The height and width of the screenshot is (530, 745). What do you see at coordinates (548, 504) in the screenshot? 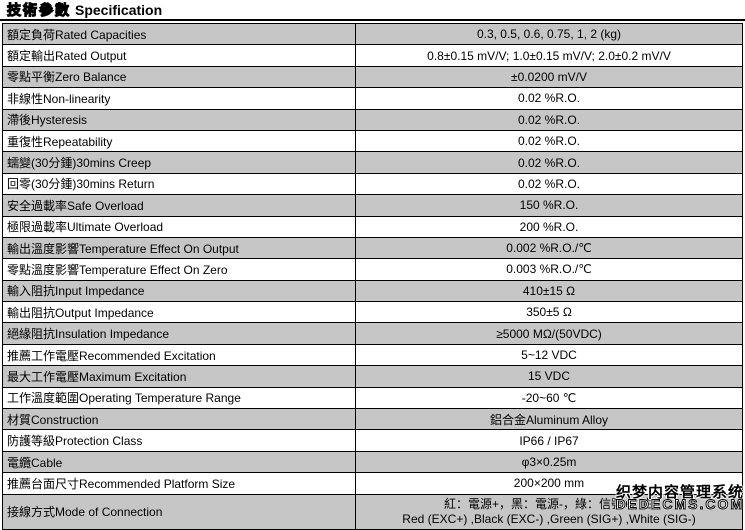
I see `connection-line-chinese: 紅：電源+，黑：電源-，綠：信號+，白` at bounding box center [548, 504].